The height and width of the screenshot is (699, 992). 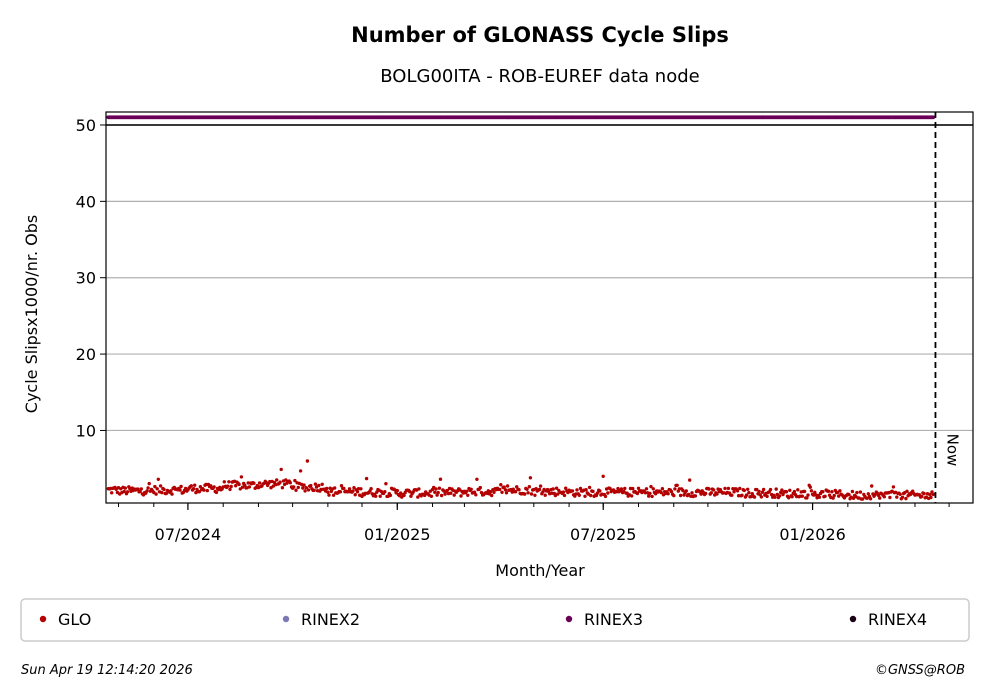 What do you see at coordinates (483, 619) in the screenshot?
I see `legend-entries: GLO RINEX2 RINEX3 RINEX4` at bounding box center [483, 619].